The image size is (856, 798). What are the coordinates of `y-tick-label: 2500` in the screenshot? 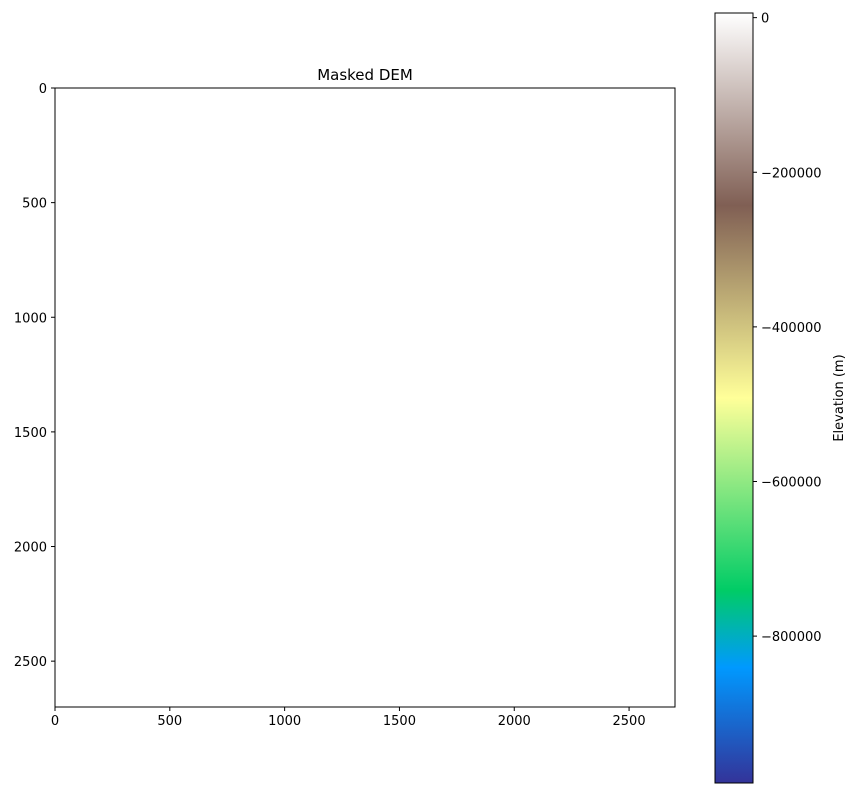 It's located at (30, 662).